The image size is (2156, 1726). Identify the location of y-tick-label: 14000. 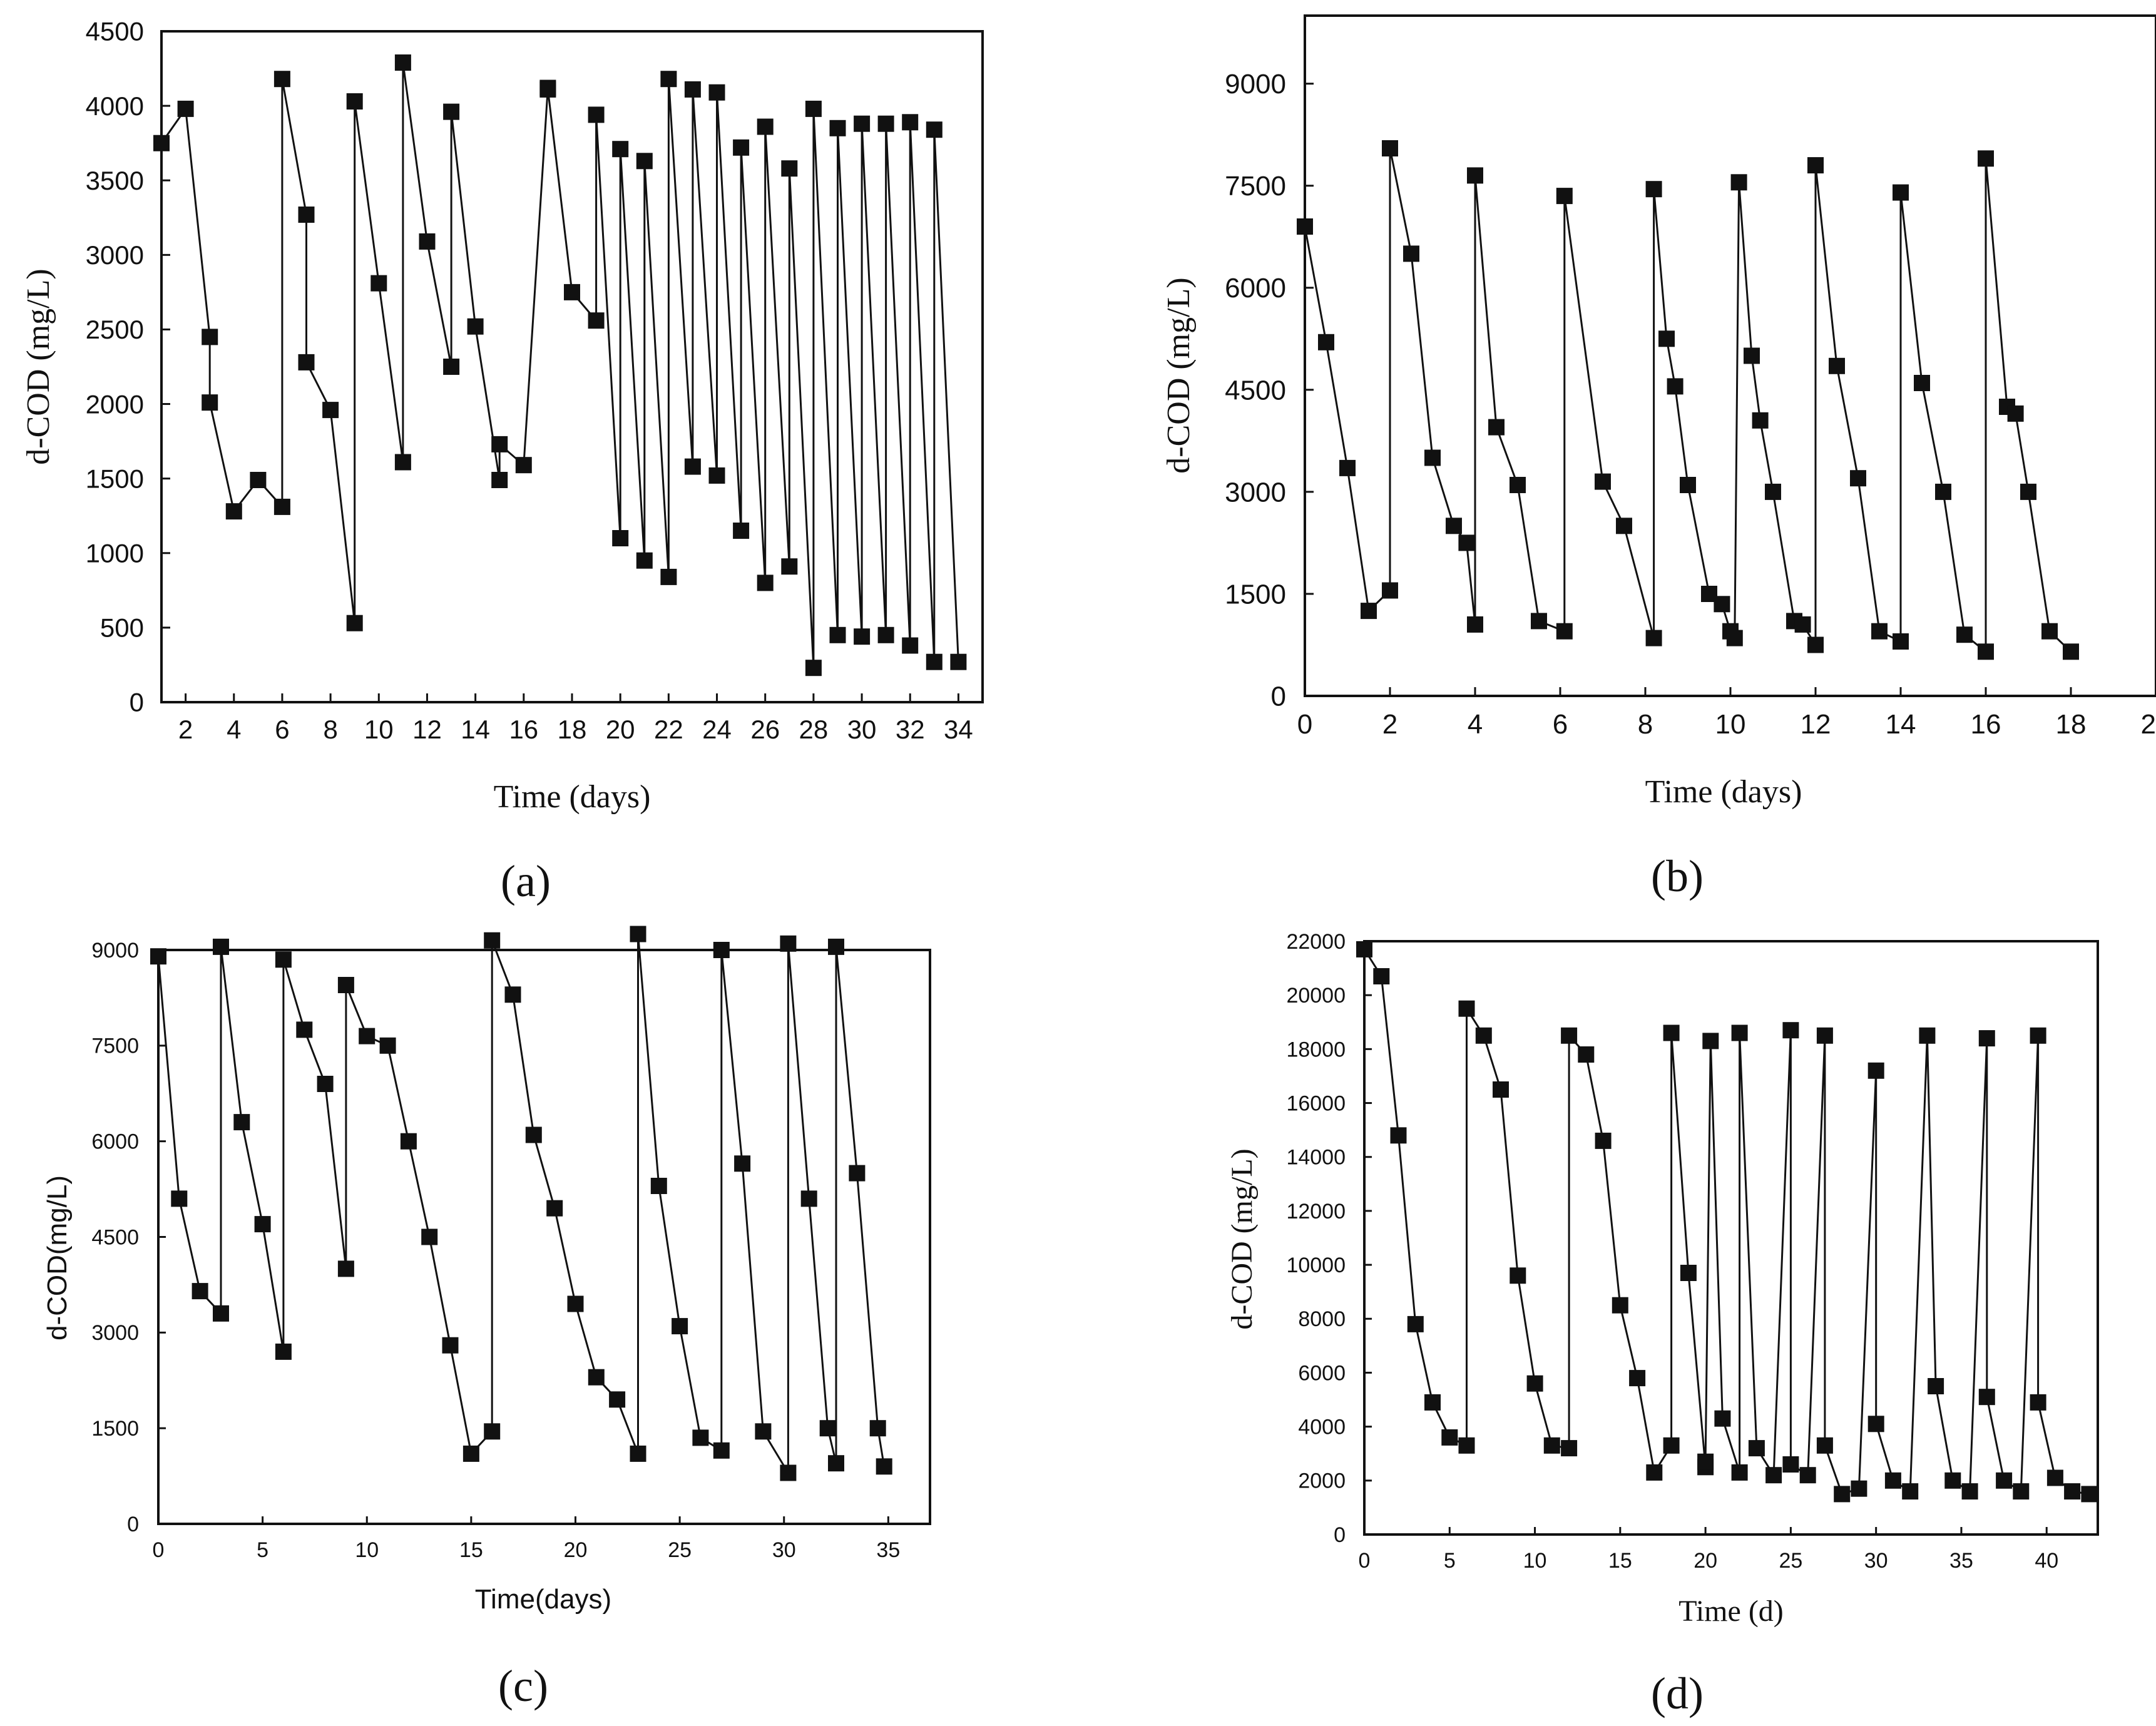
(1316, 1158).